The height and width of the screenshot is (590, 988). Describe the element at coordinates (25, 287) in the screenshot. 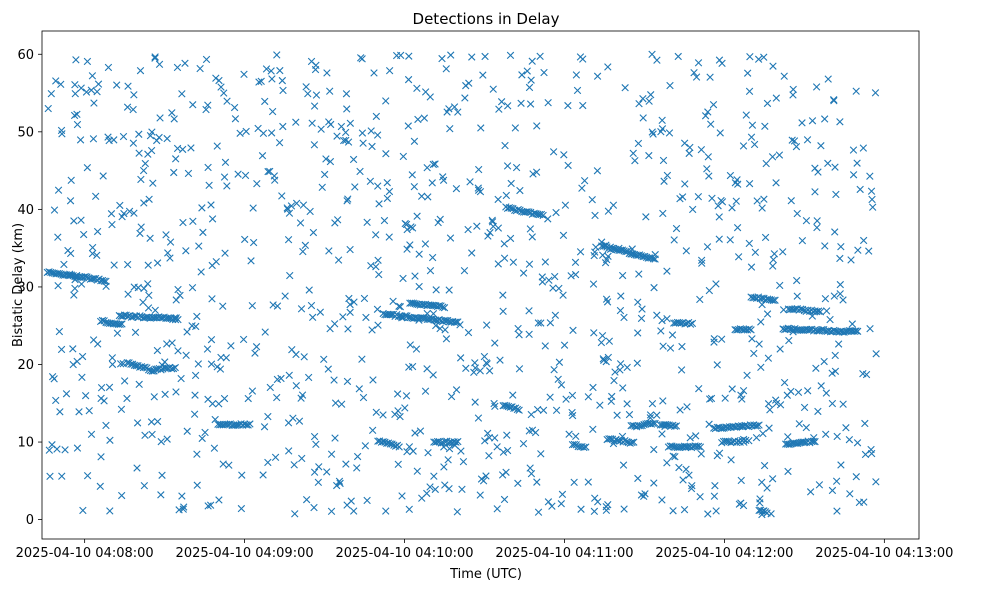

I see `y-tick-label: 30` at that location.